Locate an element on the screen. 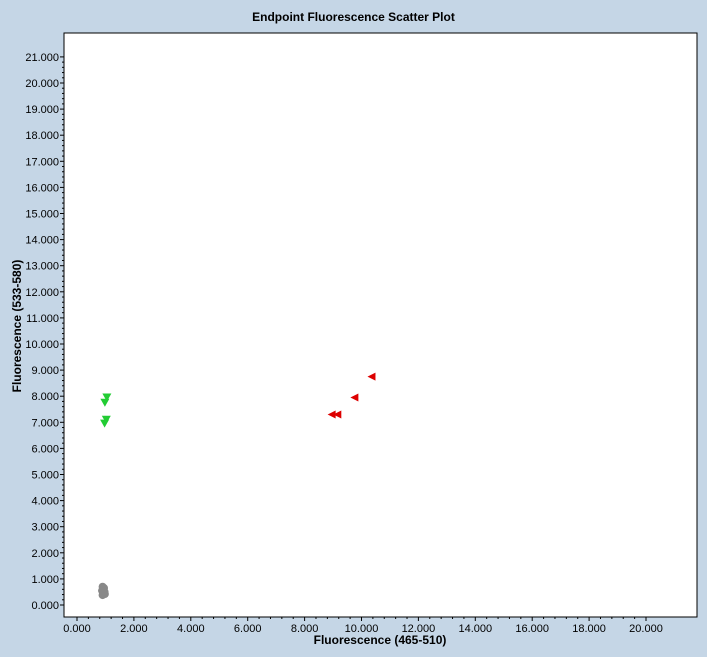  y-tick-label: 8.000 is located at coordinates (45, 397).